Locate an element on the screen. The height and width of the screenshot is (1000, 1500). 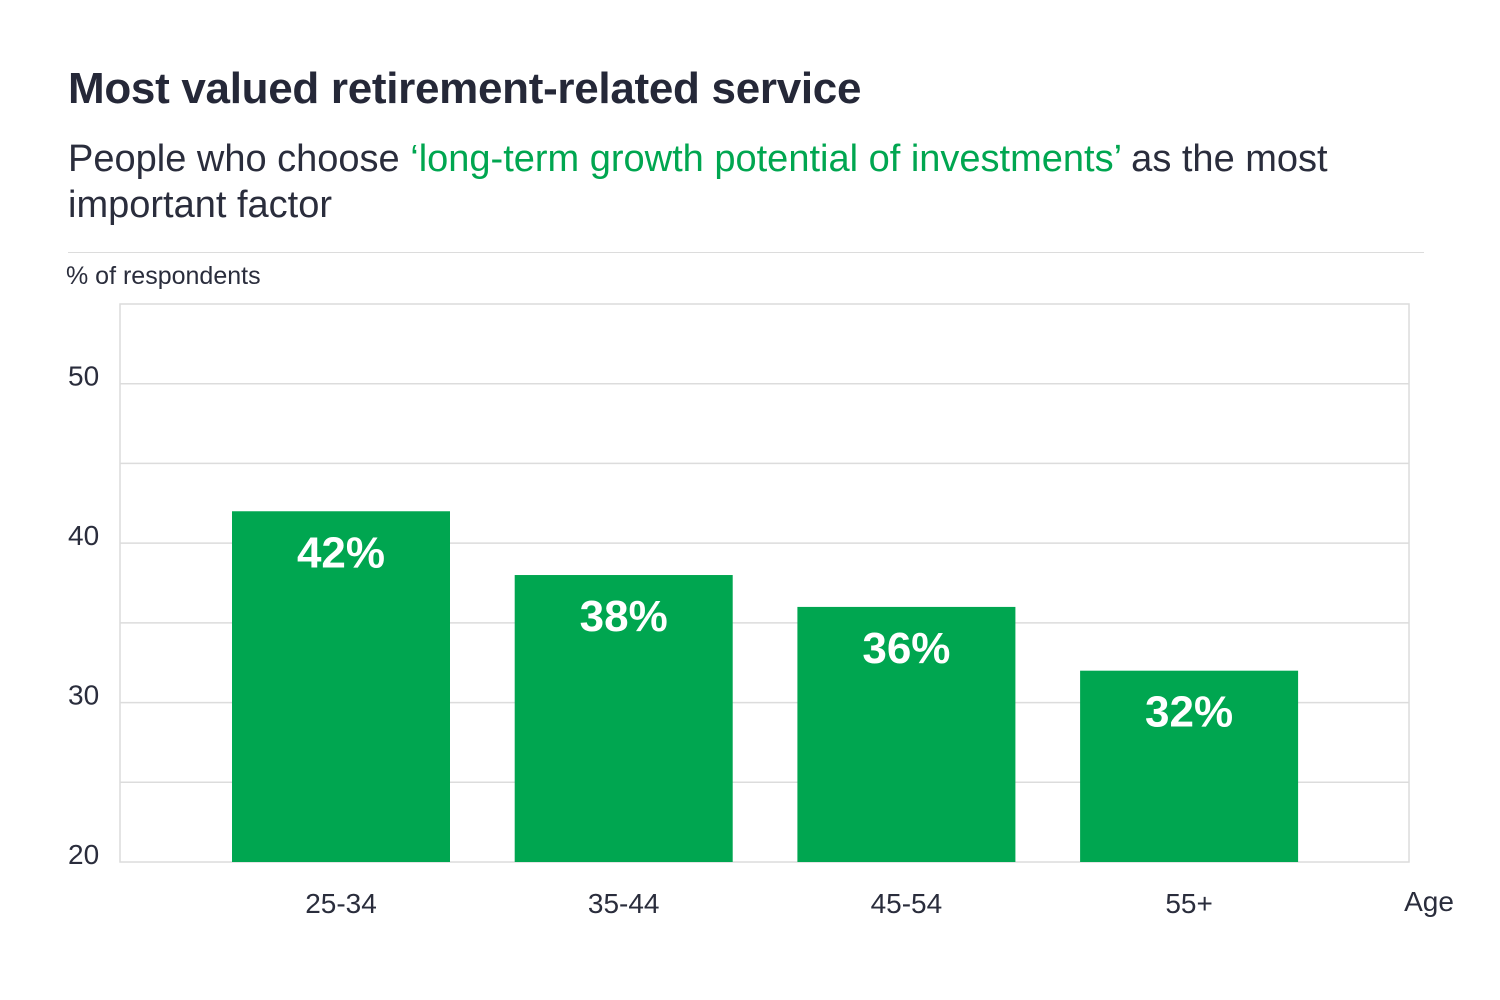
chart-title: Most valued retirement-related service is located at coordinates (465, 88).